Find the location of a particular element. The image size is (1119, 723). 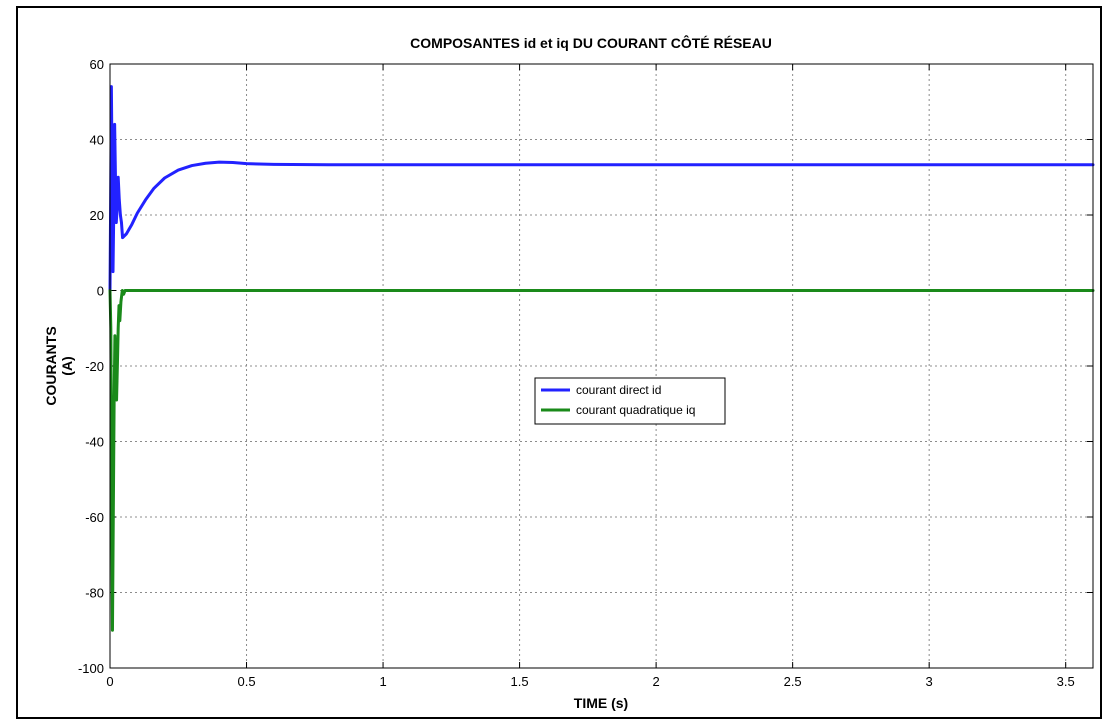

y-tick-label: -80 is located at coordinates (94, 593).